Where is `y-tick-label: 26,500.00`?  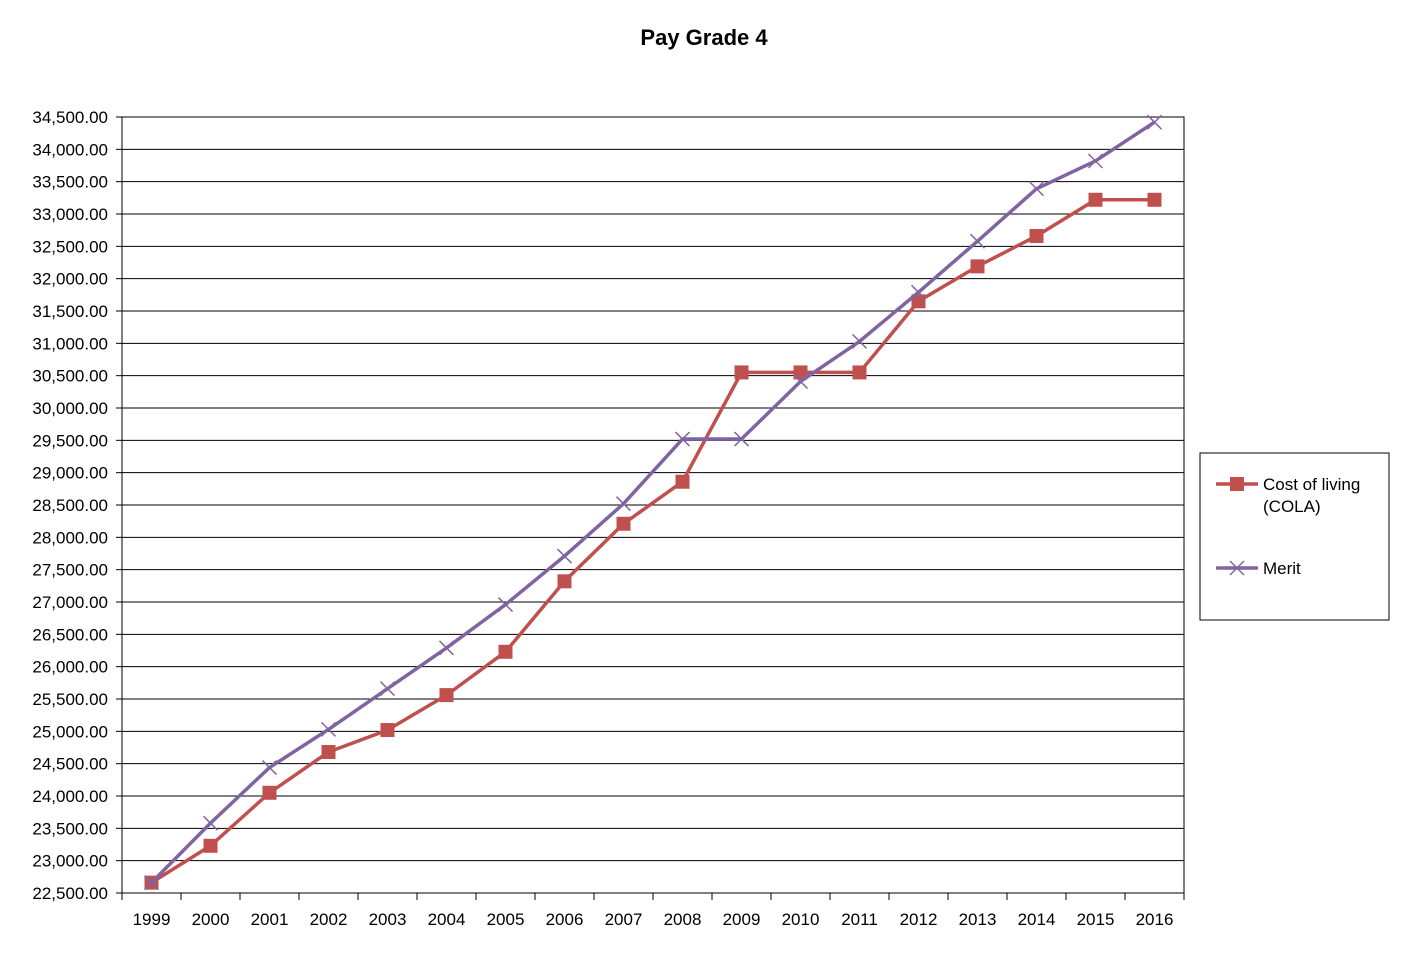 y-tick-label: 26,500.00 is located at coordinates (70, 634).